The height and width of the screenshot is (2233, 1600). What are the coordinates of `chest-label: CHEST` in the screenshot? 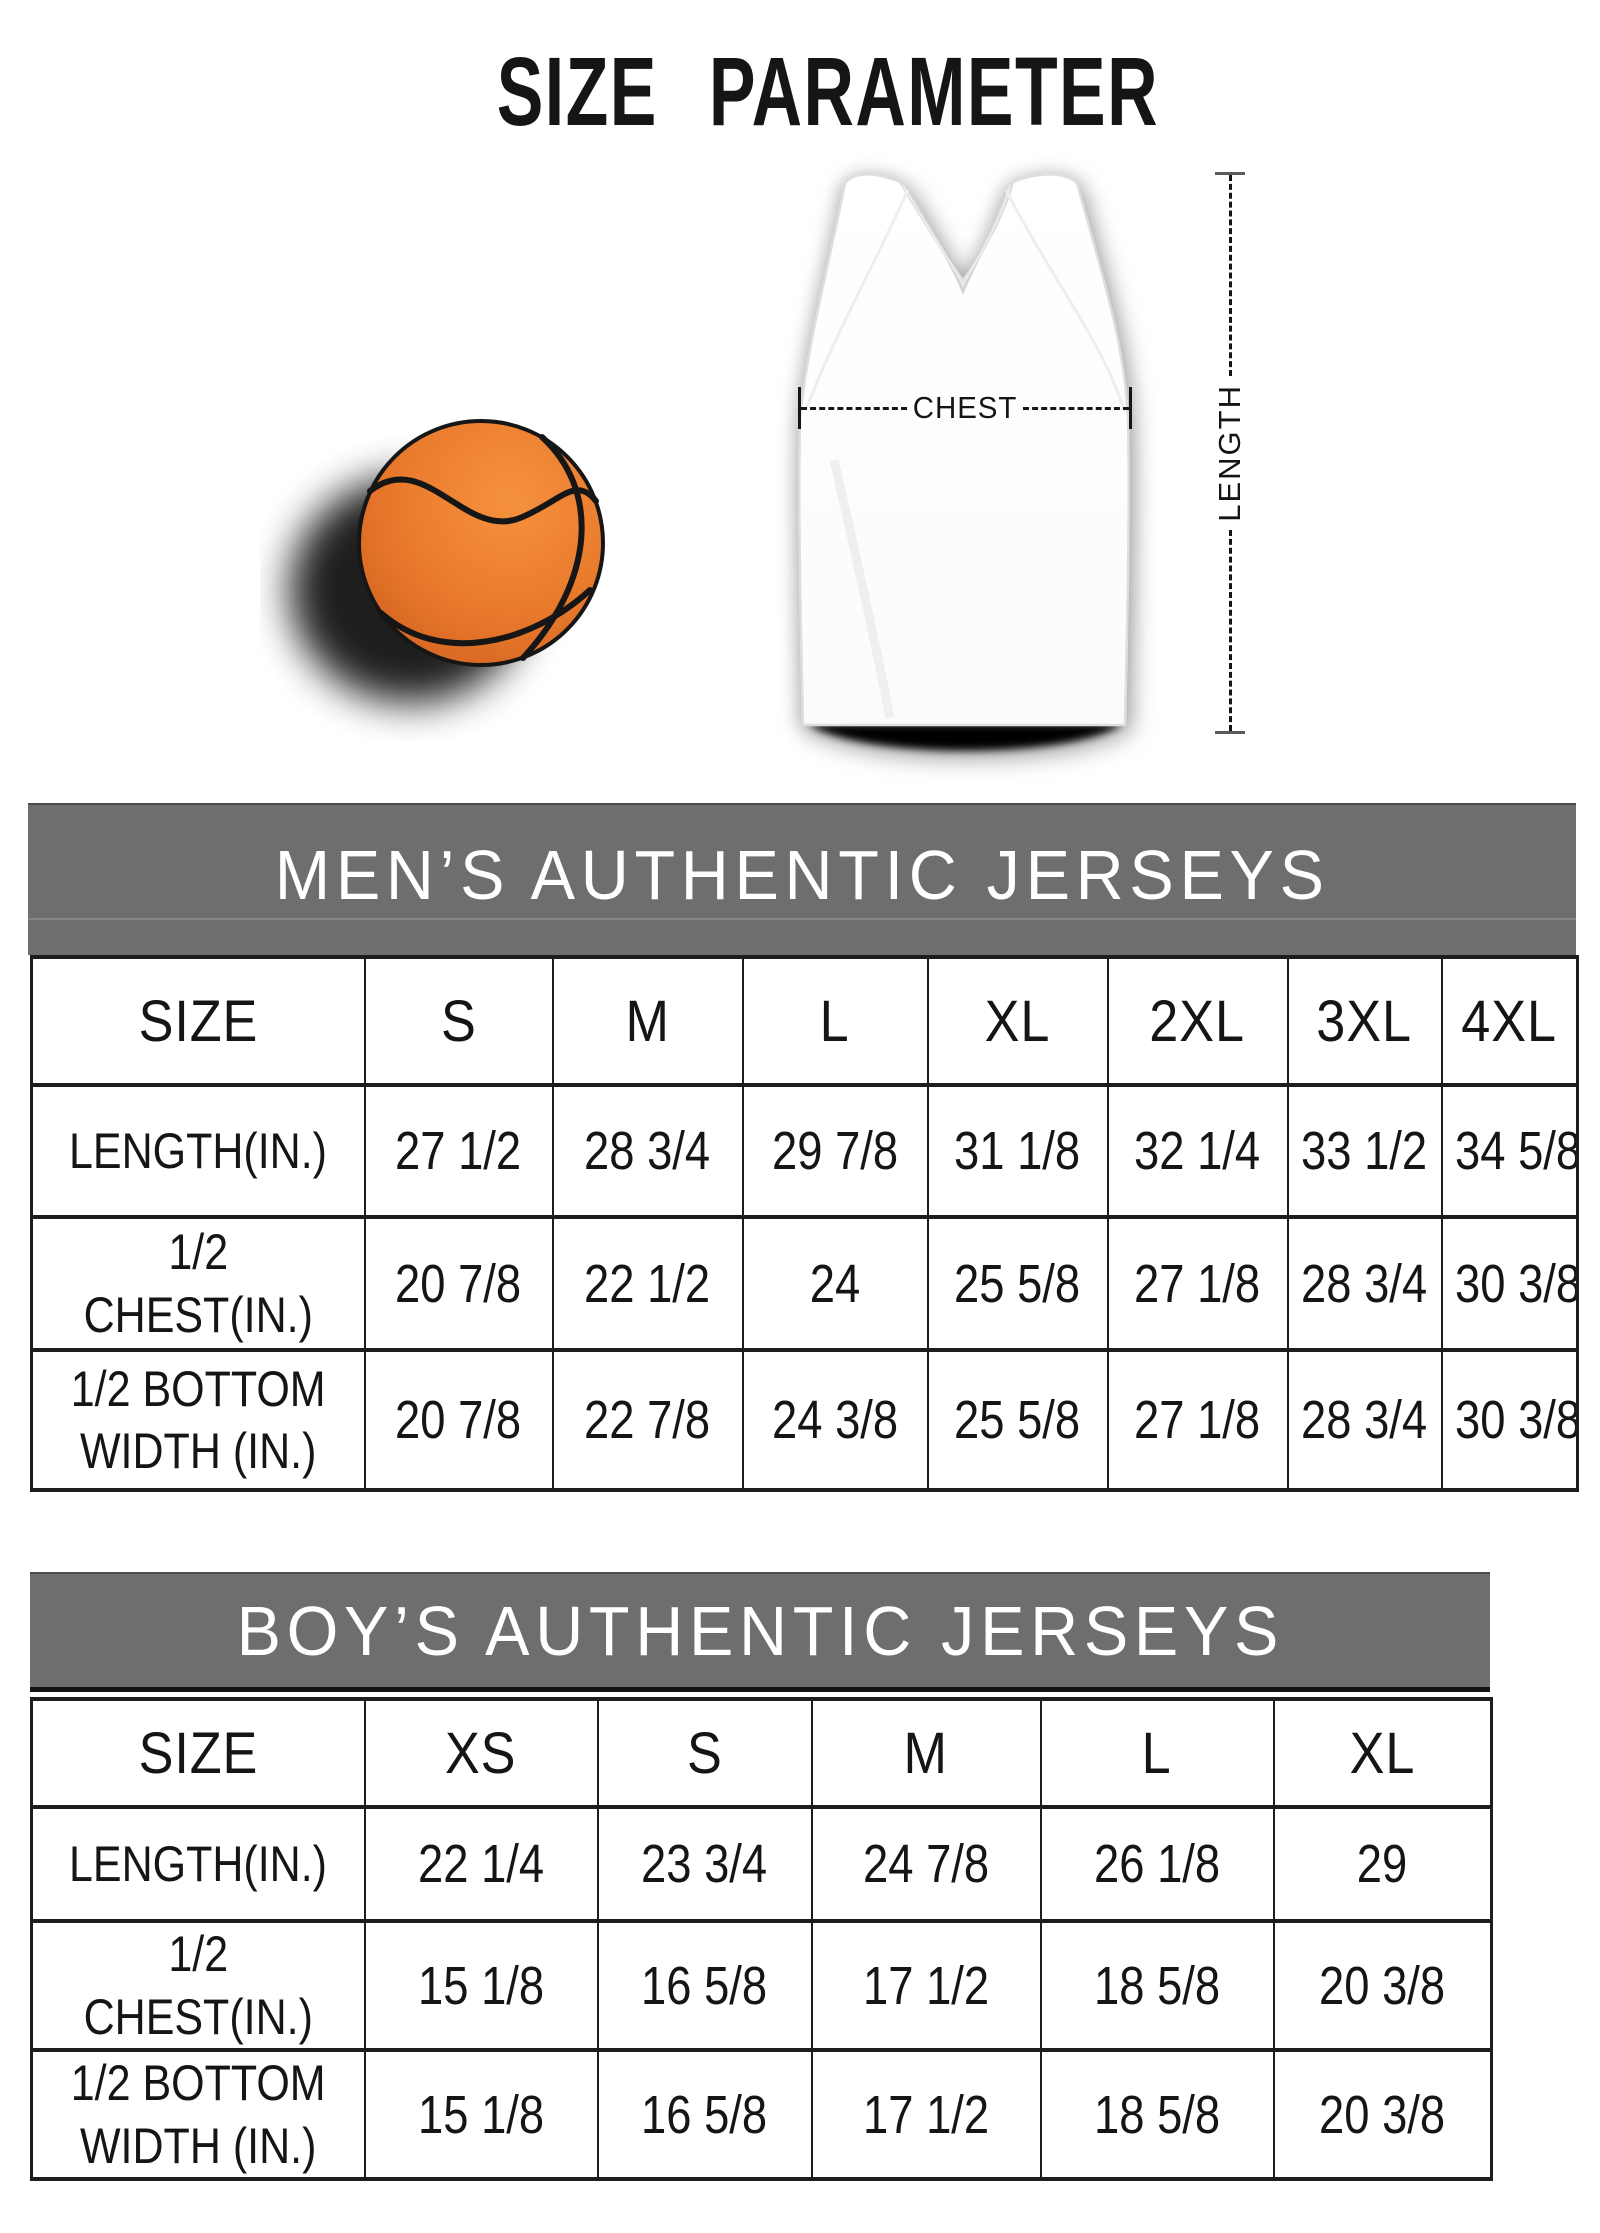 It's located at (965, 407).